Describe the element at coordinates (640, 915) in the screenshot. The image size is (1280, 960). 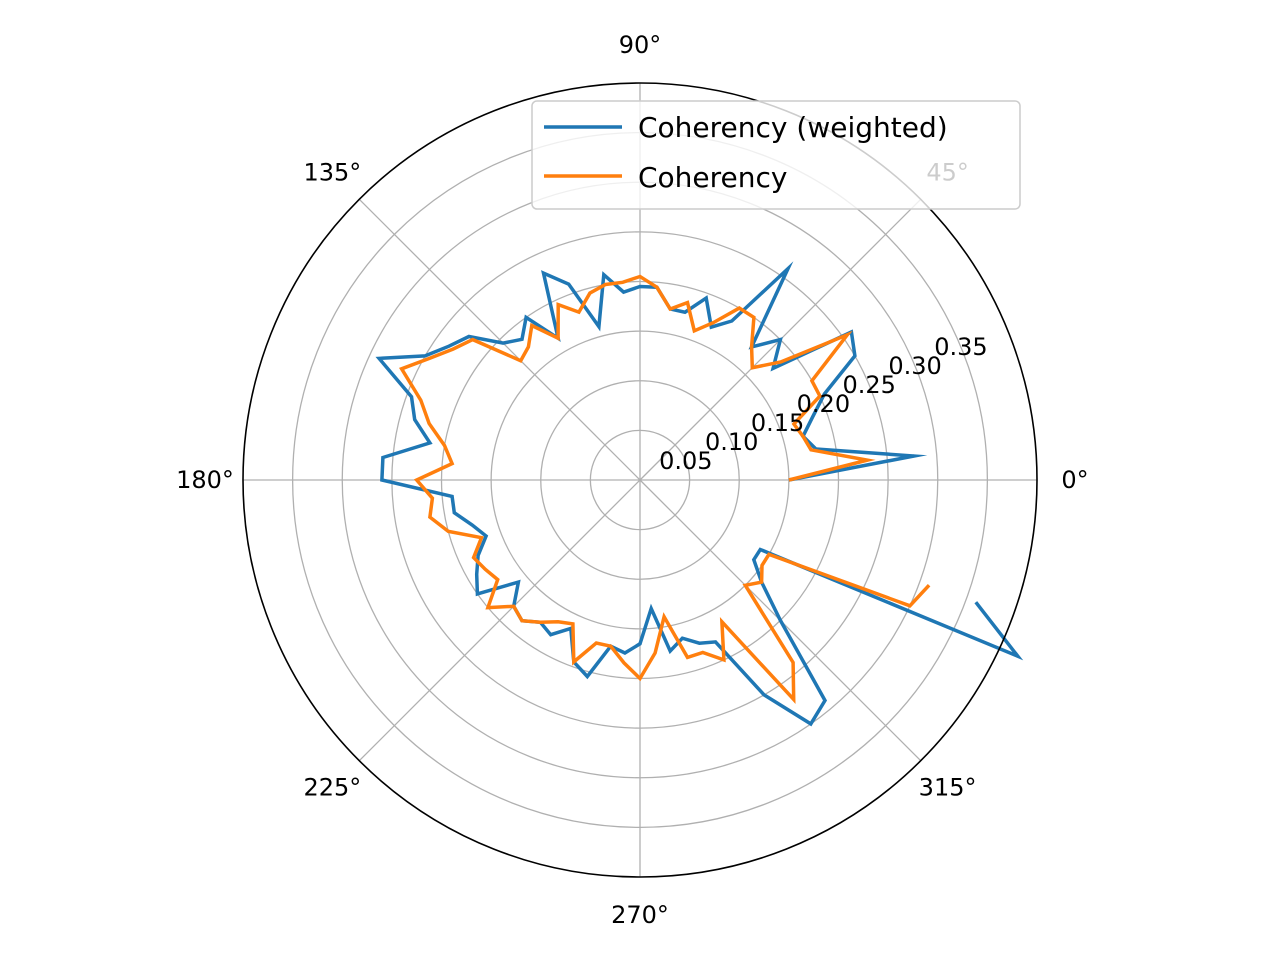
I see `angle-tick-label: 270°` at that location.